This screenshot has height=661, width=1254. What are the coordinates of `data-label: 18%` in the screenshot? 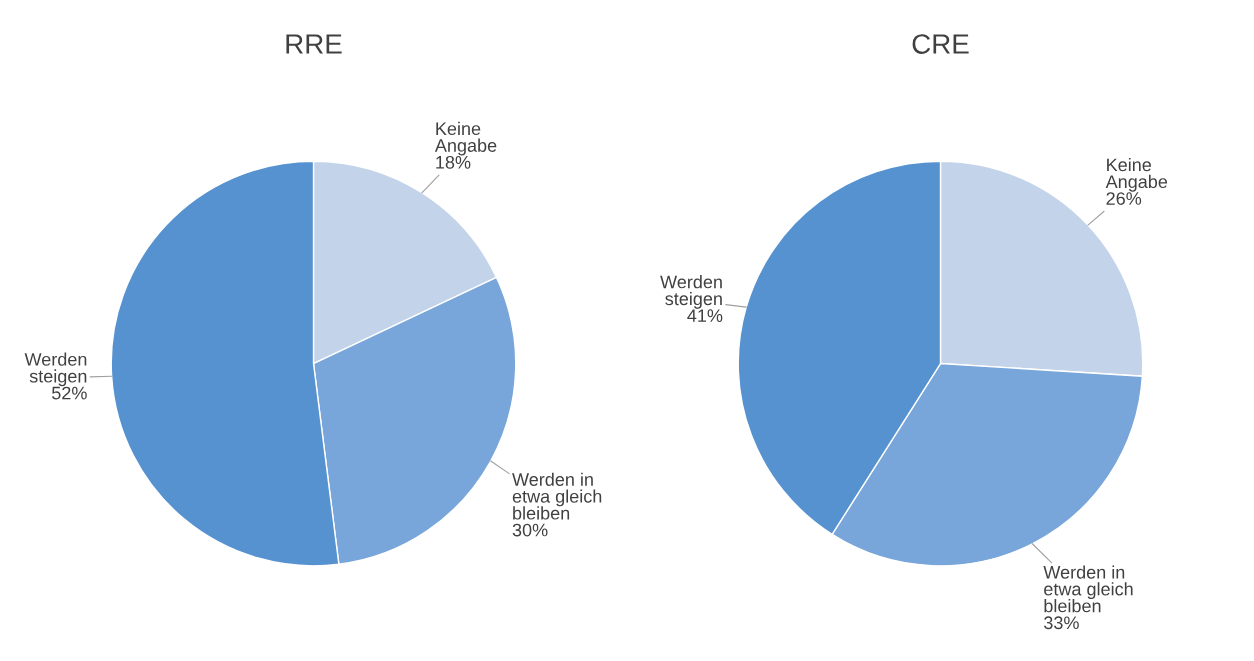 It's located at (453, 162).